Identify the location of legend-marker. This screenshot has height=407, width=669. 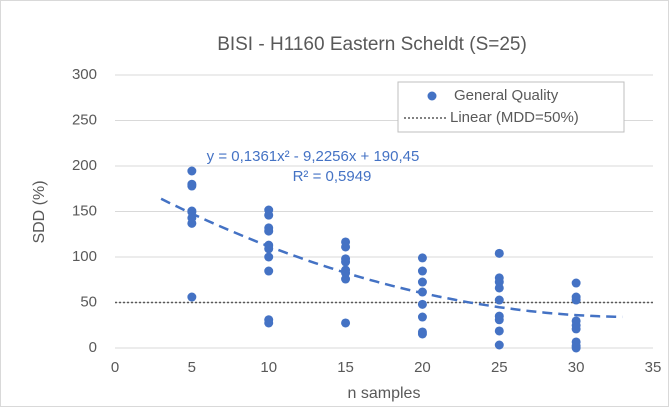
(432, 96).